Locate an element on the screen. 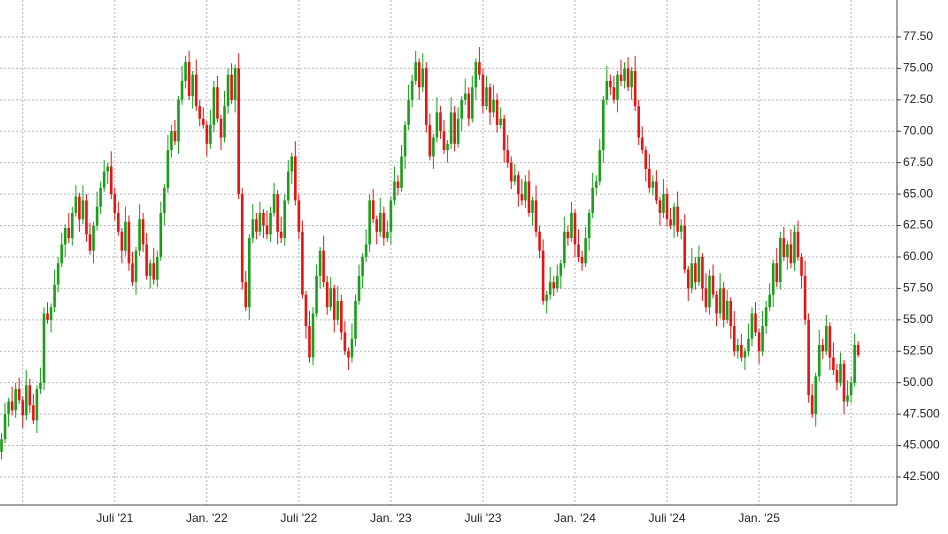  x-tick-label: Jan. '22 is located at coordinates (207, 518).